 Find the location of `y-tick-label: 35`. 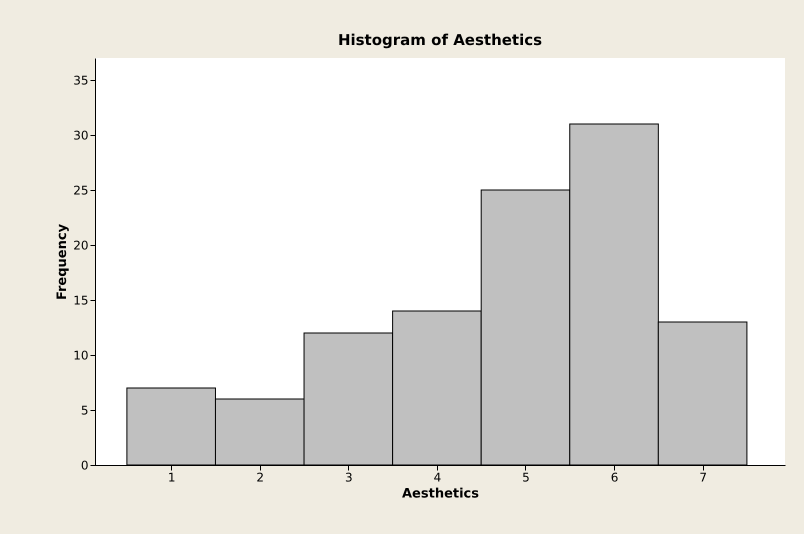

y-tick-label: 35 is located at coordinates (80, 81).